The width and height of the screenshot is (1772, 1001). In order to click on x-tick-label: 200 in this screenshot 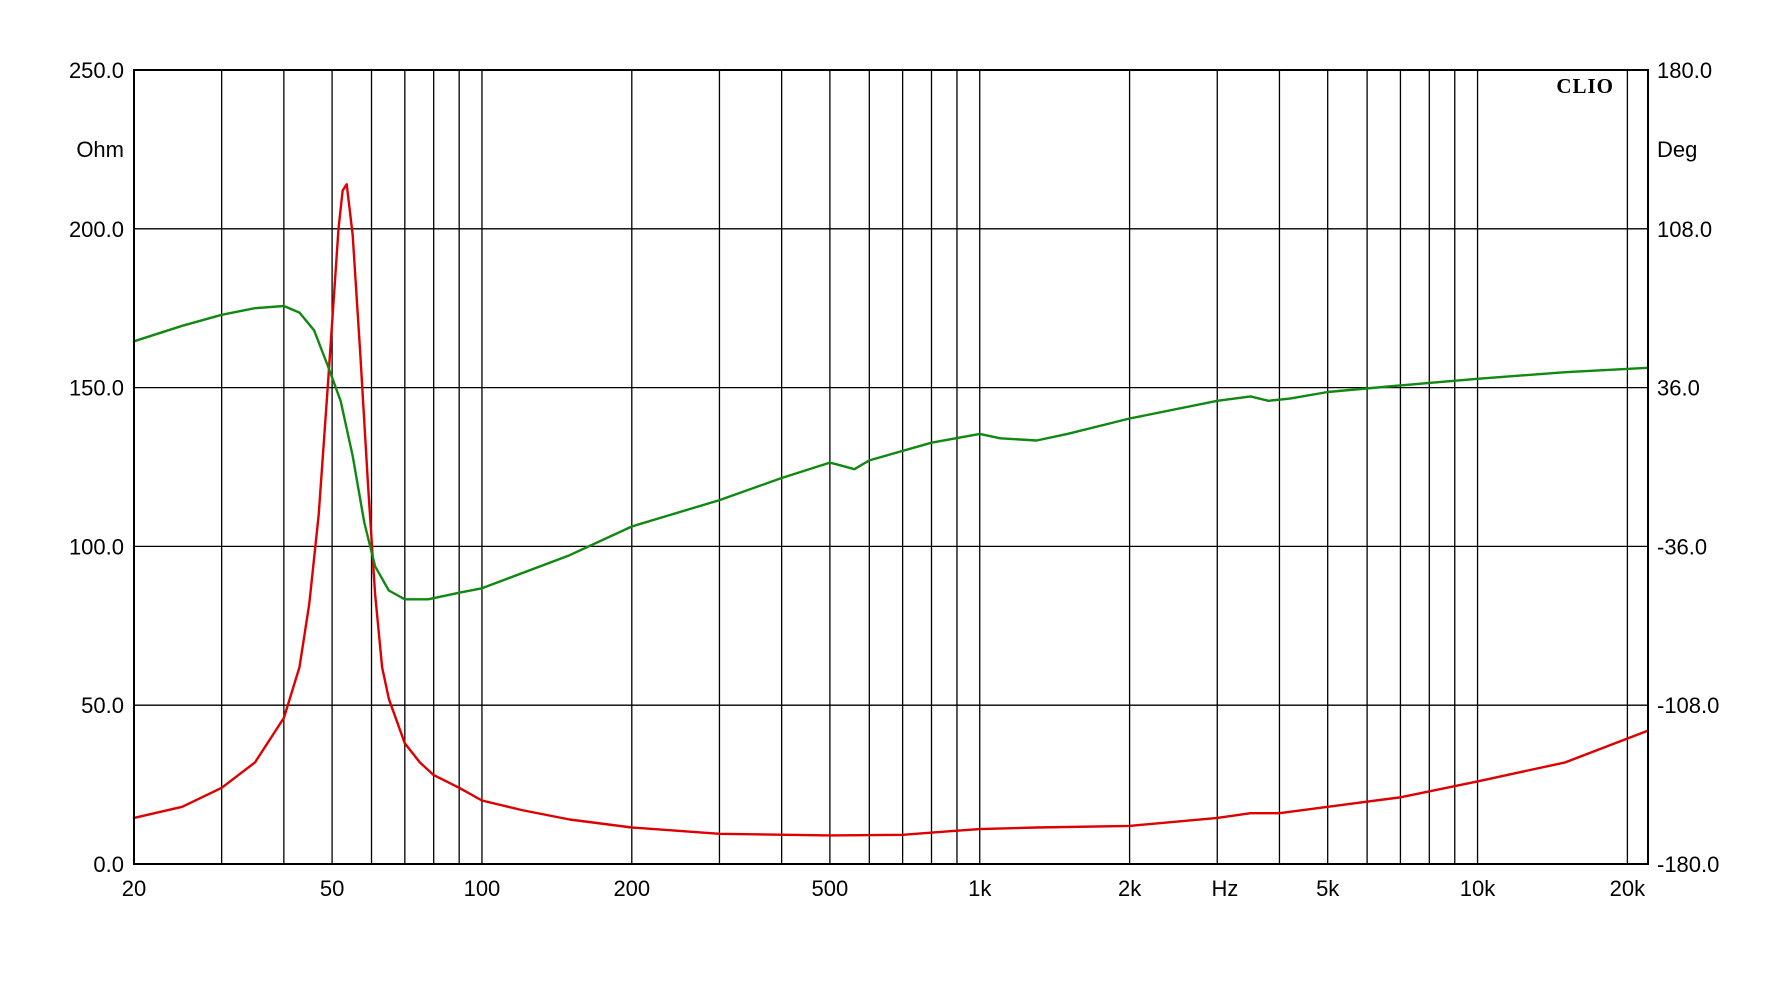, I will do `click(631, 888)`.